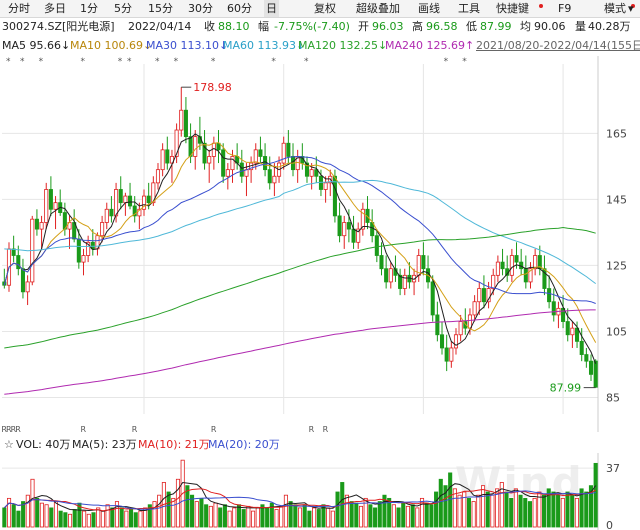 The height and width of the screenshot is (530, 640). Describe the element at coordinates (388, 26) in the screenshot. I see `open-value: 96.03` at that location.